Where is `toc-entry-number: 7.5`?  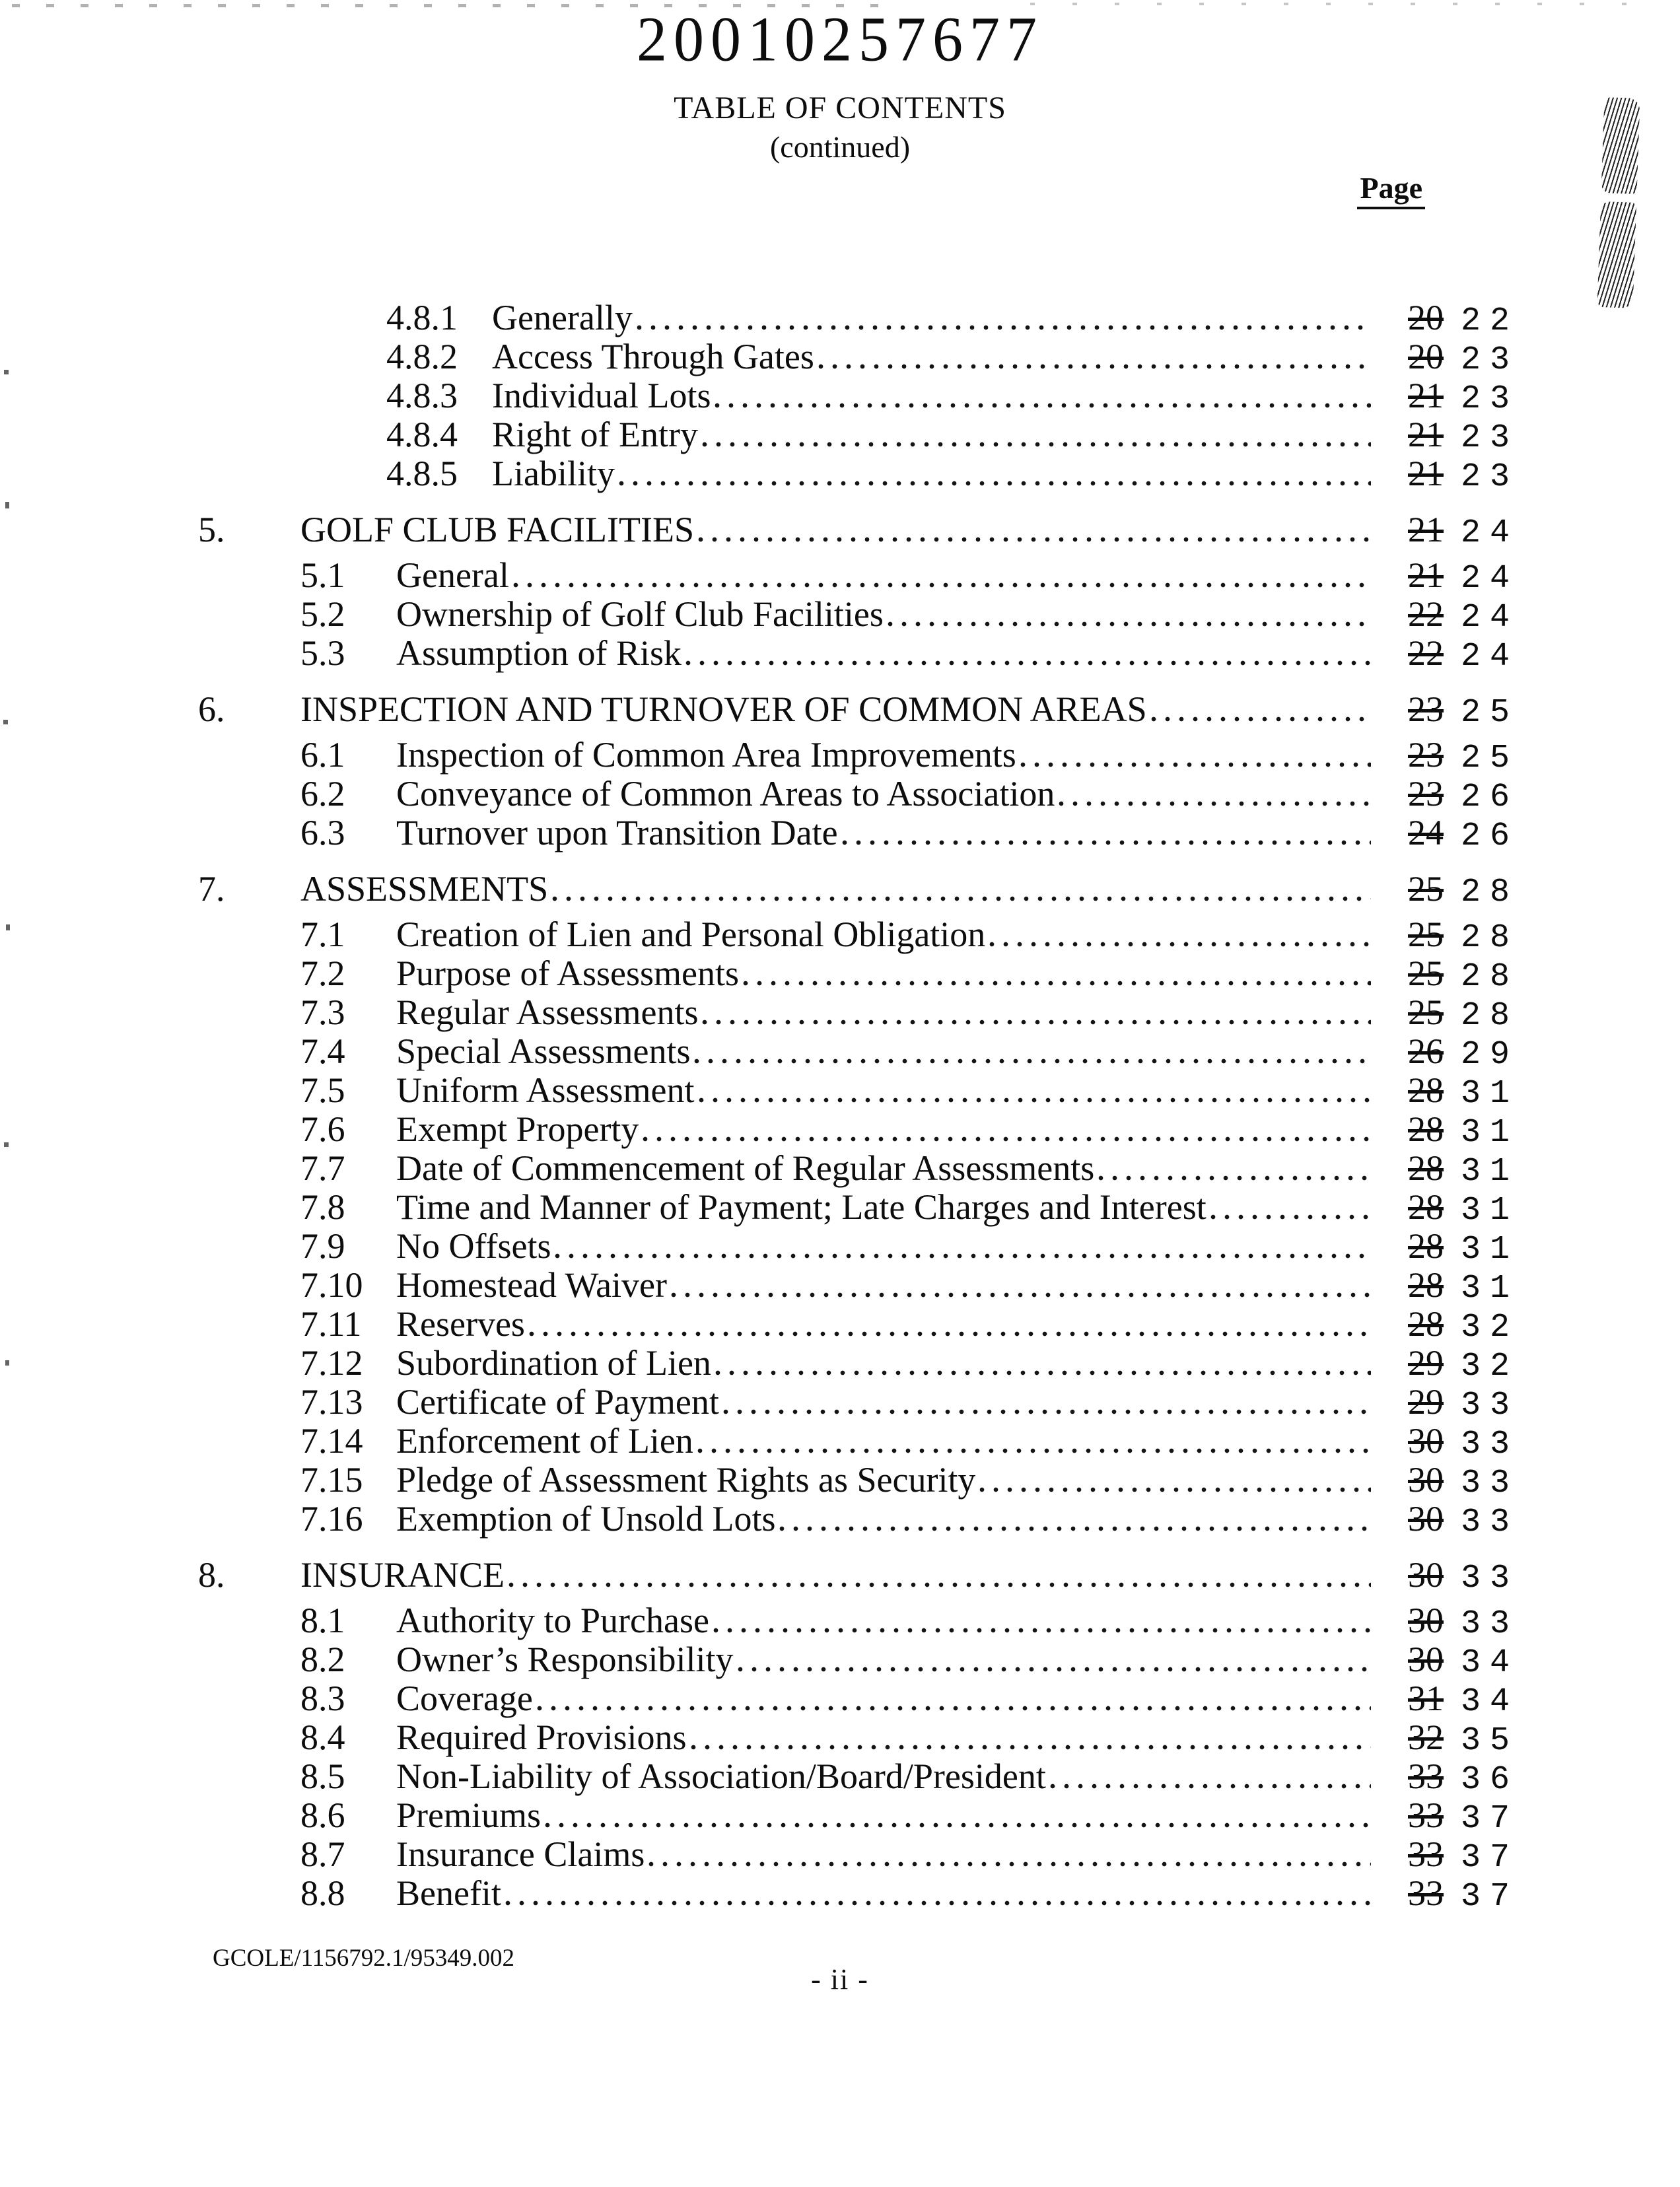
toc-entry-number: 7.5 is located at coordinates (322, 1090).